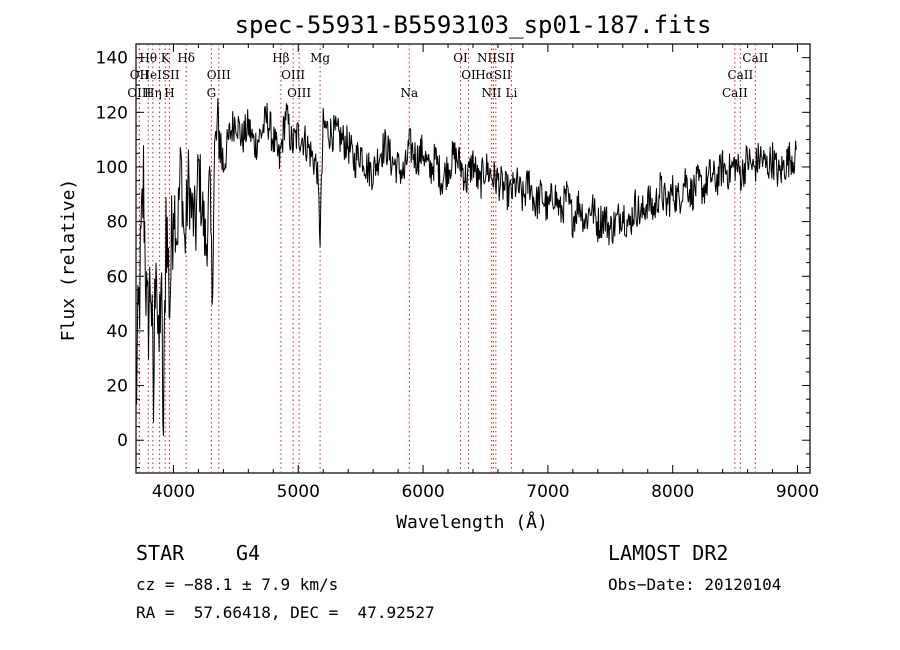 This screenshot has width=900, height=650. What do you see at coordinates (160, 553) in the screenshot?
I see `object-class: STAR` at bounding box center [160, 553].